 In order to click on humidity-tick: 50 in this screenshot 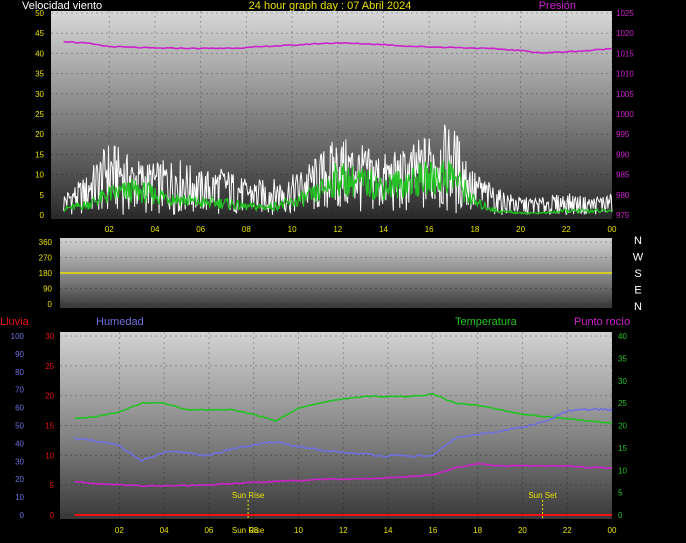, I will do `click(19, 426)`.